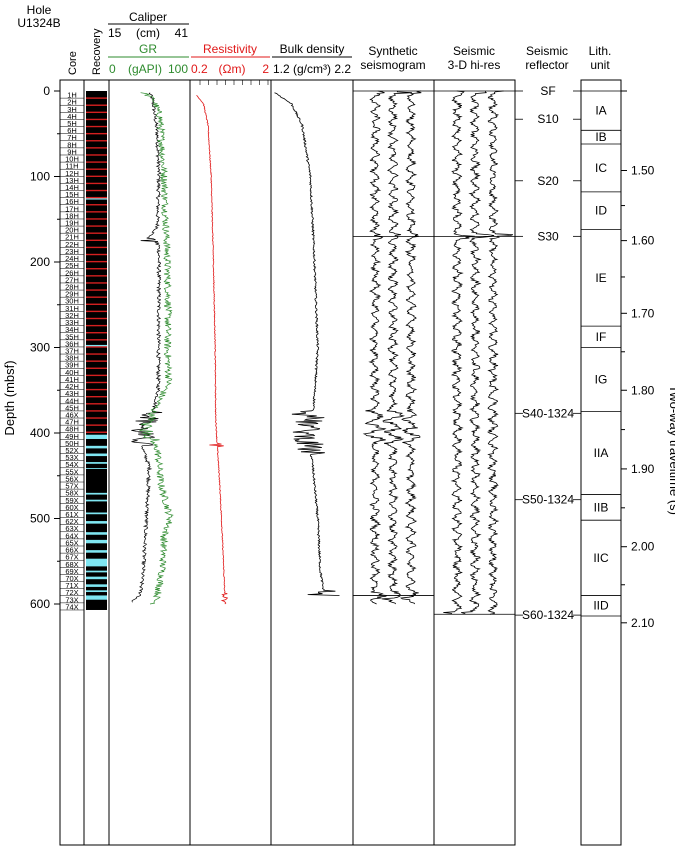 This screenshot has height=851, width=675. I want to click on depth-tick-label: 0, so click(46, 91).